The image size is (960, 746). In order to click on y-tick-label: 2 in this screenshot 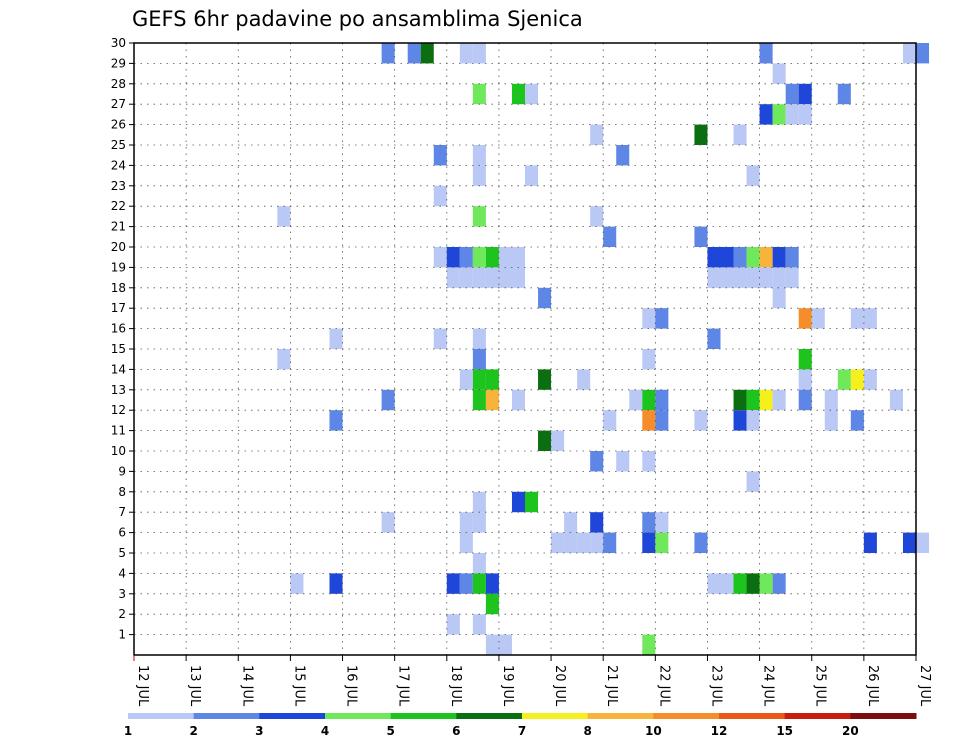, I will do `click(122, 614)`.